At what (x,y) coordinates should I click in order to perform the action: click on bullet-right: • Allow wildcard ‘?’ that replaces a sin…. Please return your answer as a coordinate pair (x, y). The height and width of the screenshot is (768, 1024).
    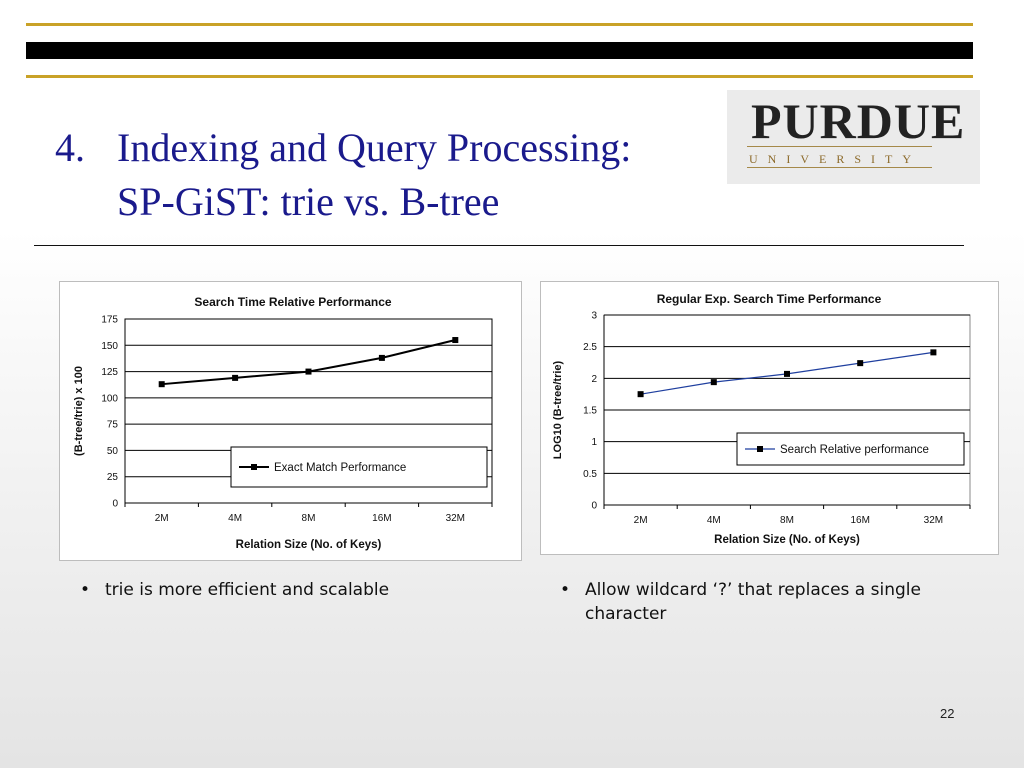
    Looking at the image, I should click on (775, 603).